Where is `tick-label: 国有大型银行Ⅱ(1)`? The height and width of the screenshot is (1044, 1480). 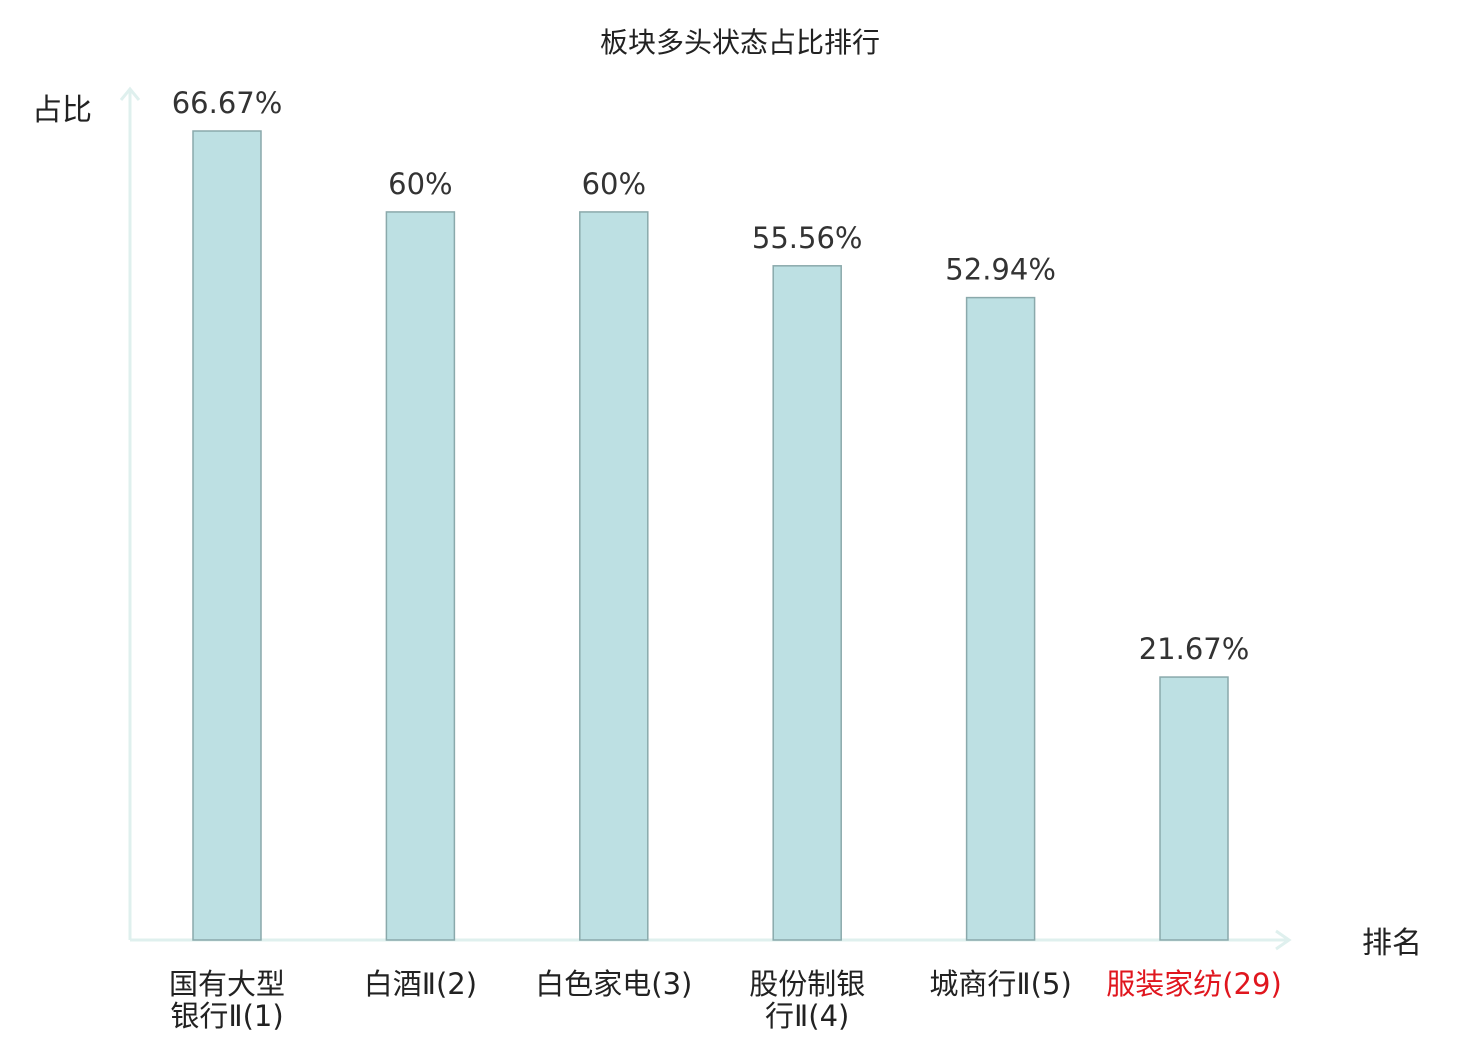 tick-label: 国有大型银行Ⅱ(1) is located at coordinates (227, 1000).